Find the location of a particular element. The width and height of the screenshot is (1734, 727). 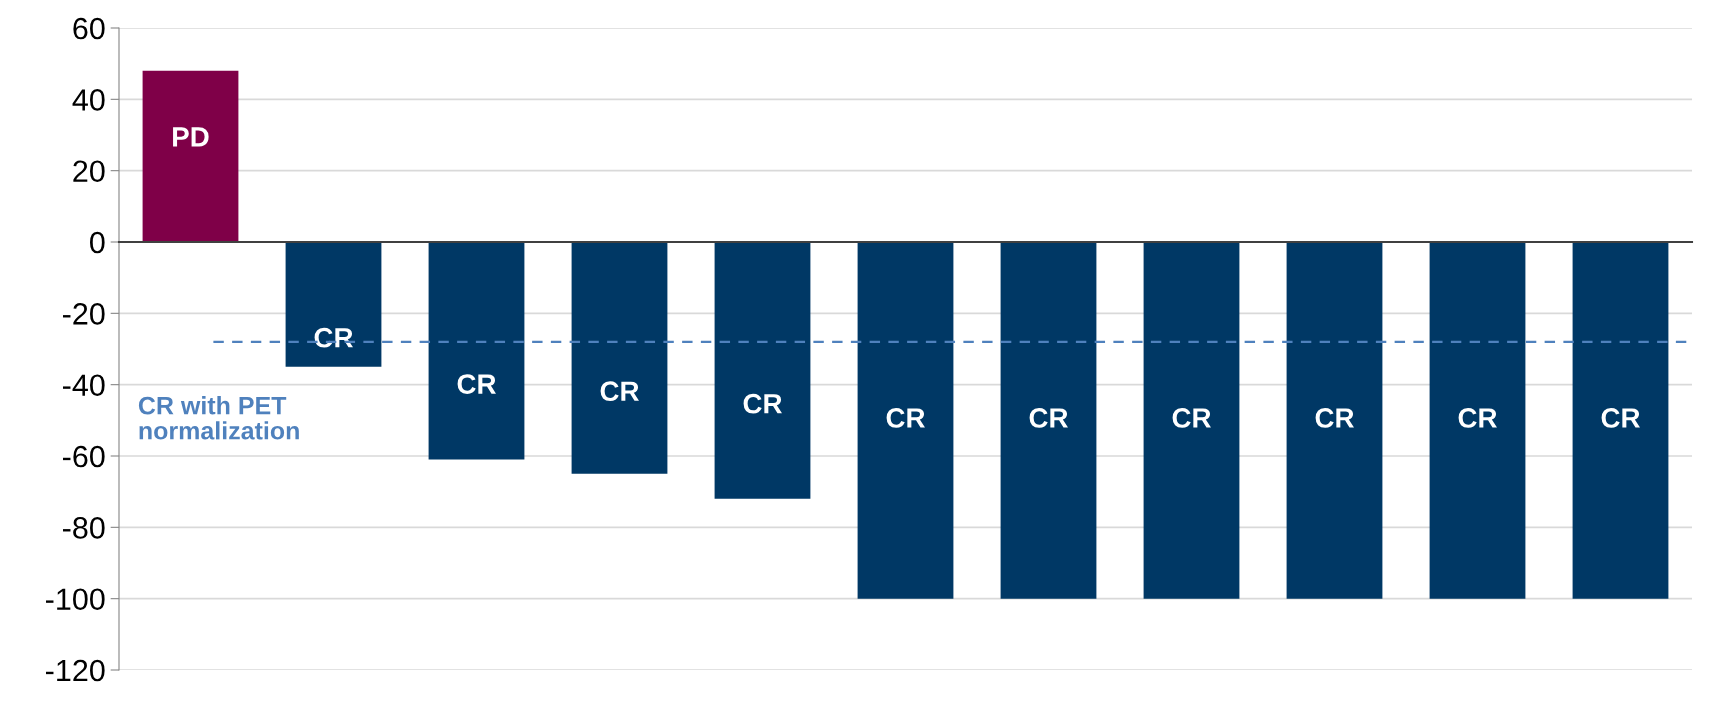

y-tick-label: -40 is located at coordinates (84, 385).